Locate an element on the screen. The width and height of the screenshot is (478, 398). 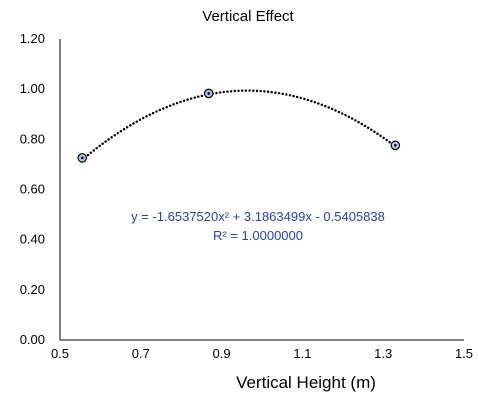
trendline is located at coordinates (239, 125).